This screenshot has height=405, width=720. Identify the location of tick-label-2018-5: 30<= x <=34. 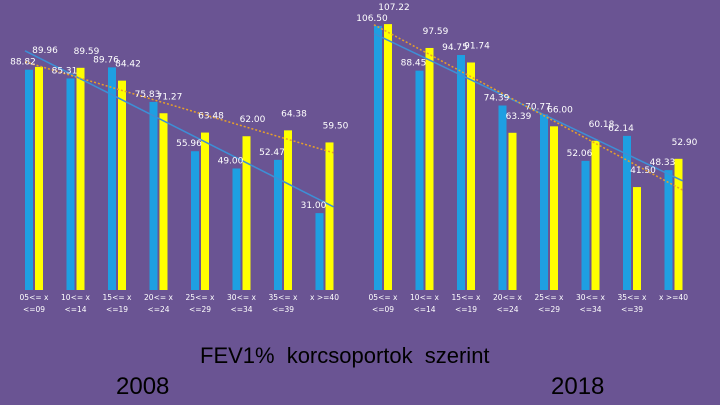
(590, 303).